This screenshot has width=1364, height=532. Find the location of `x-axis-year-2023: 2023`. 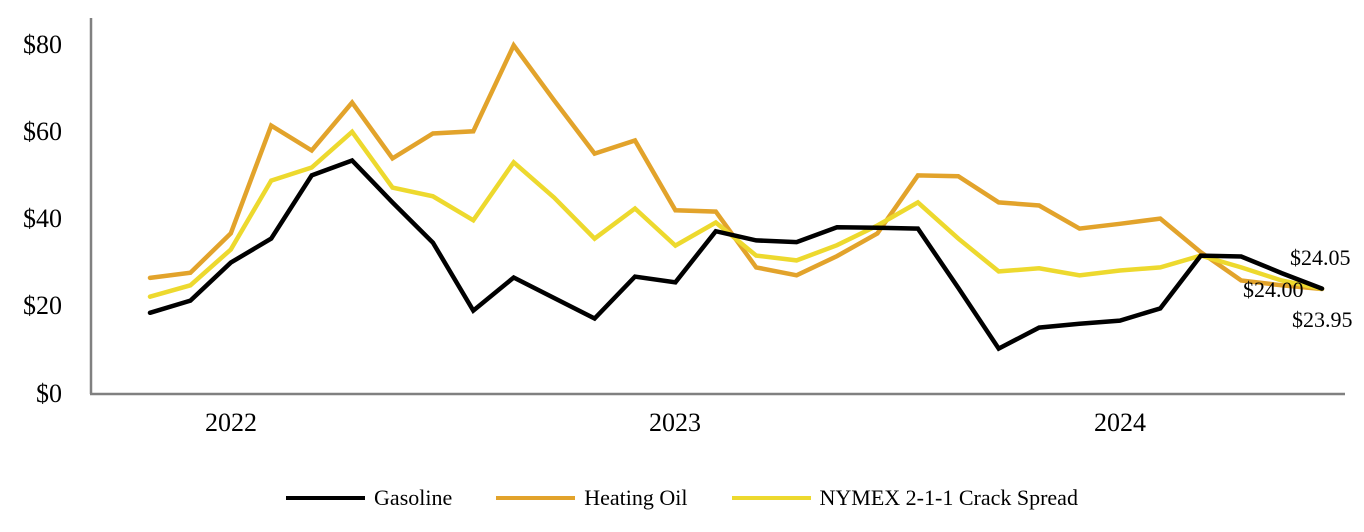

x-axis-year-2023: 2023 is located at coordinates (675, 422).